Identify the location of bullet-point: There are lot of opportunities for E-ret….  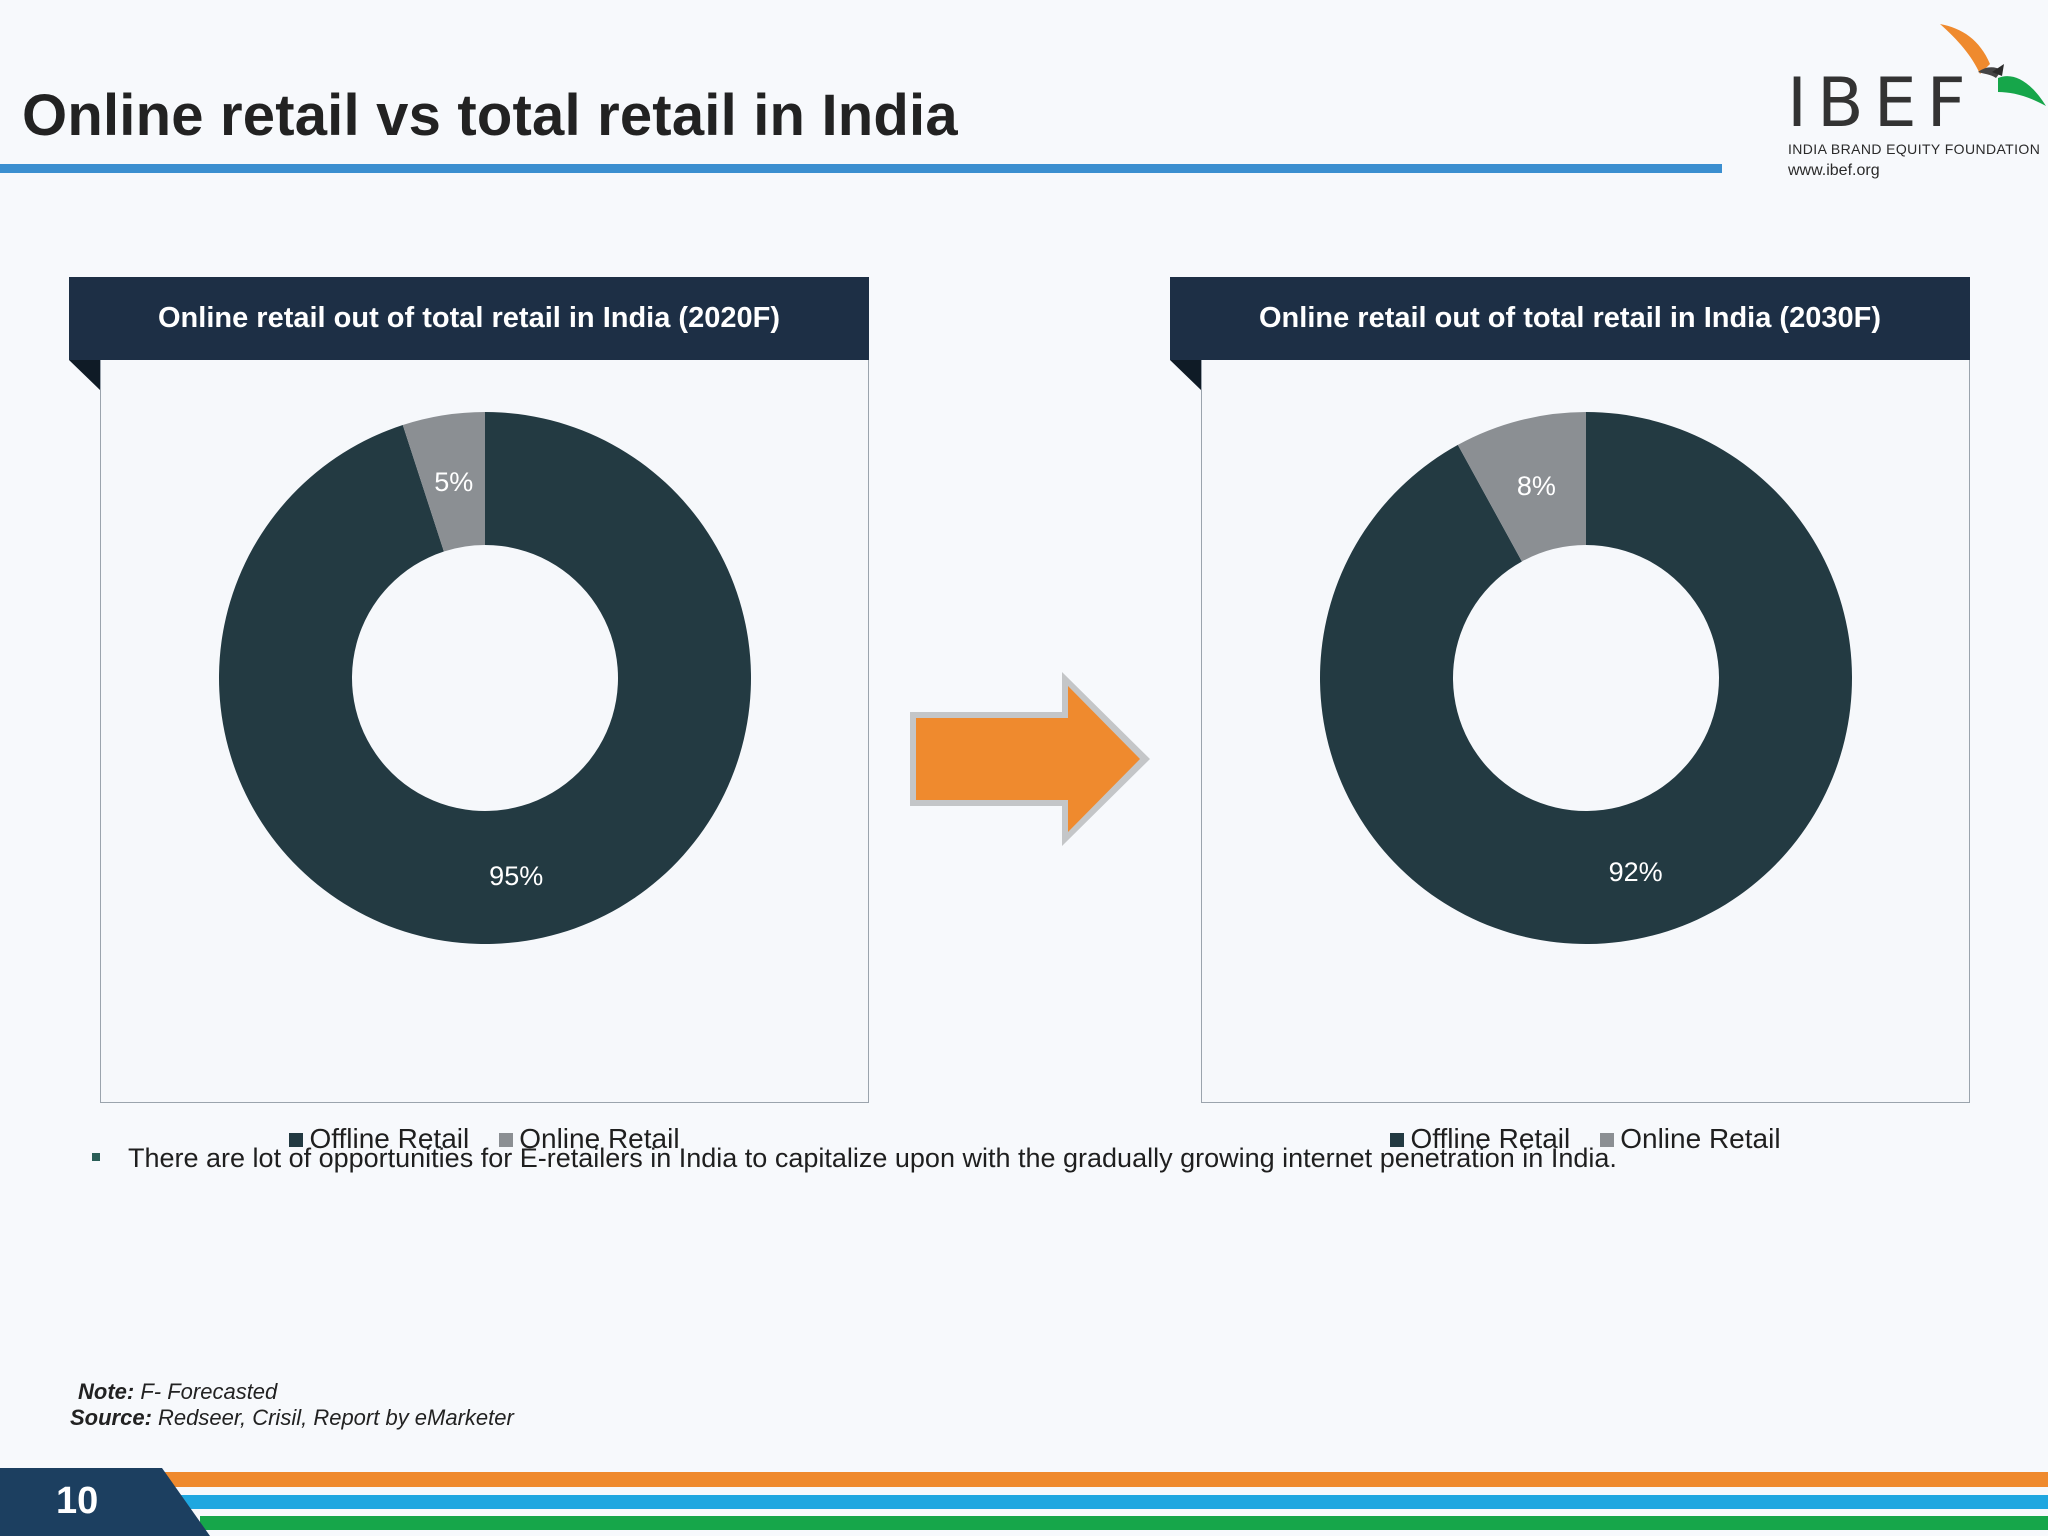
(854, 1158).